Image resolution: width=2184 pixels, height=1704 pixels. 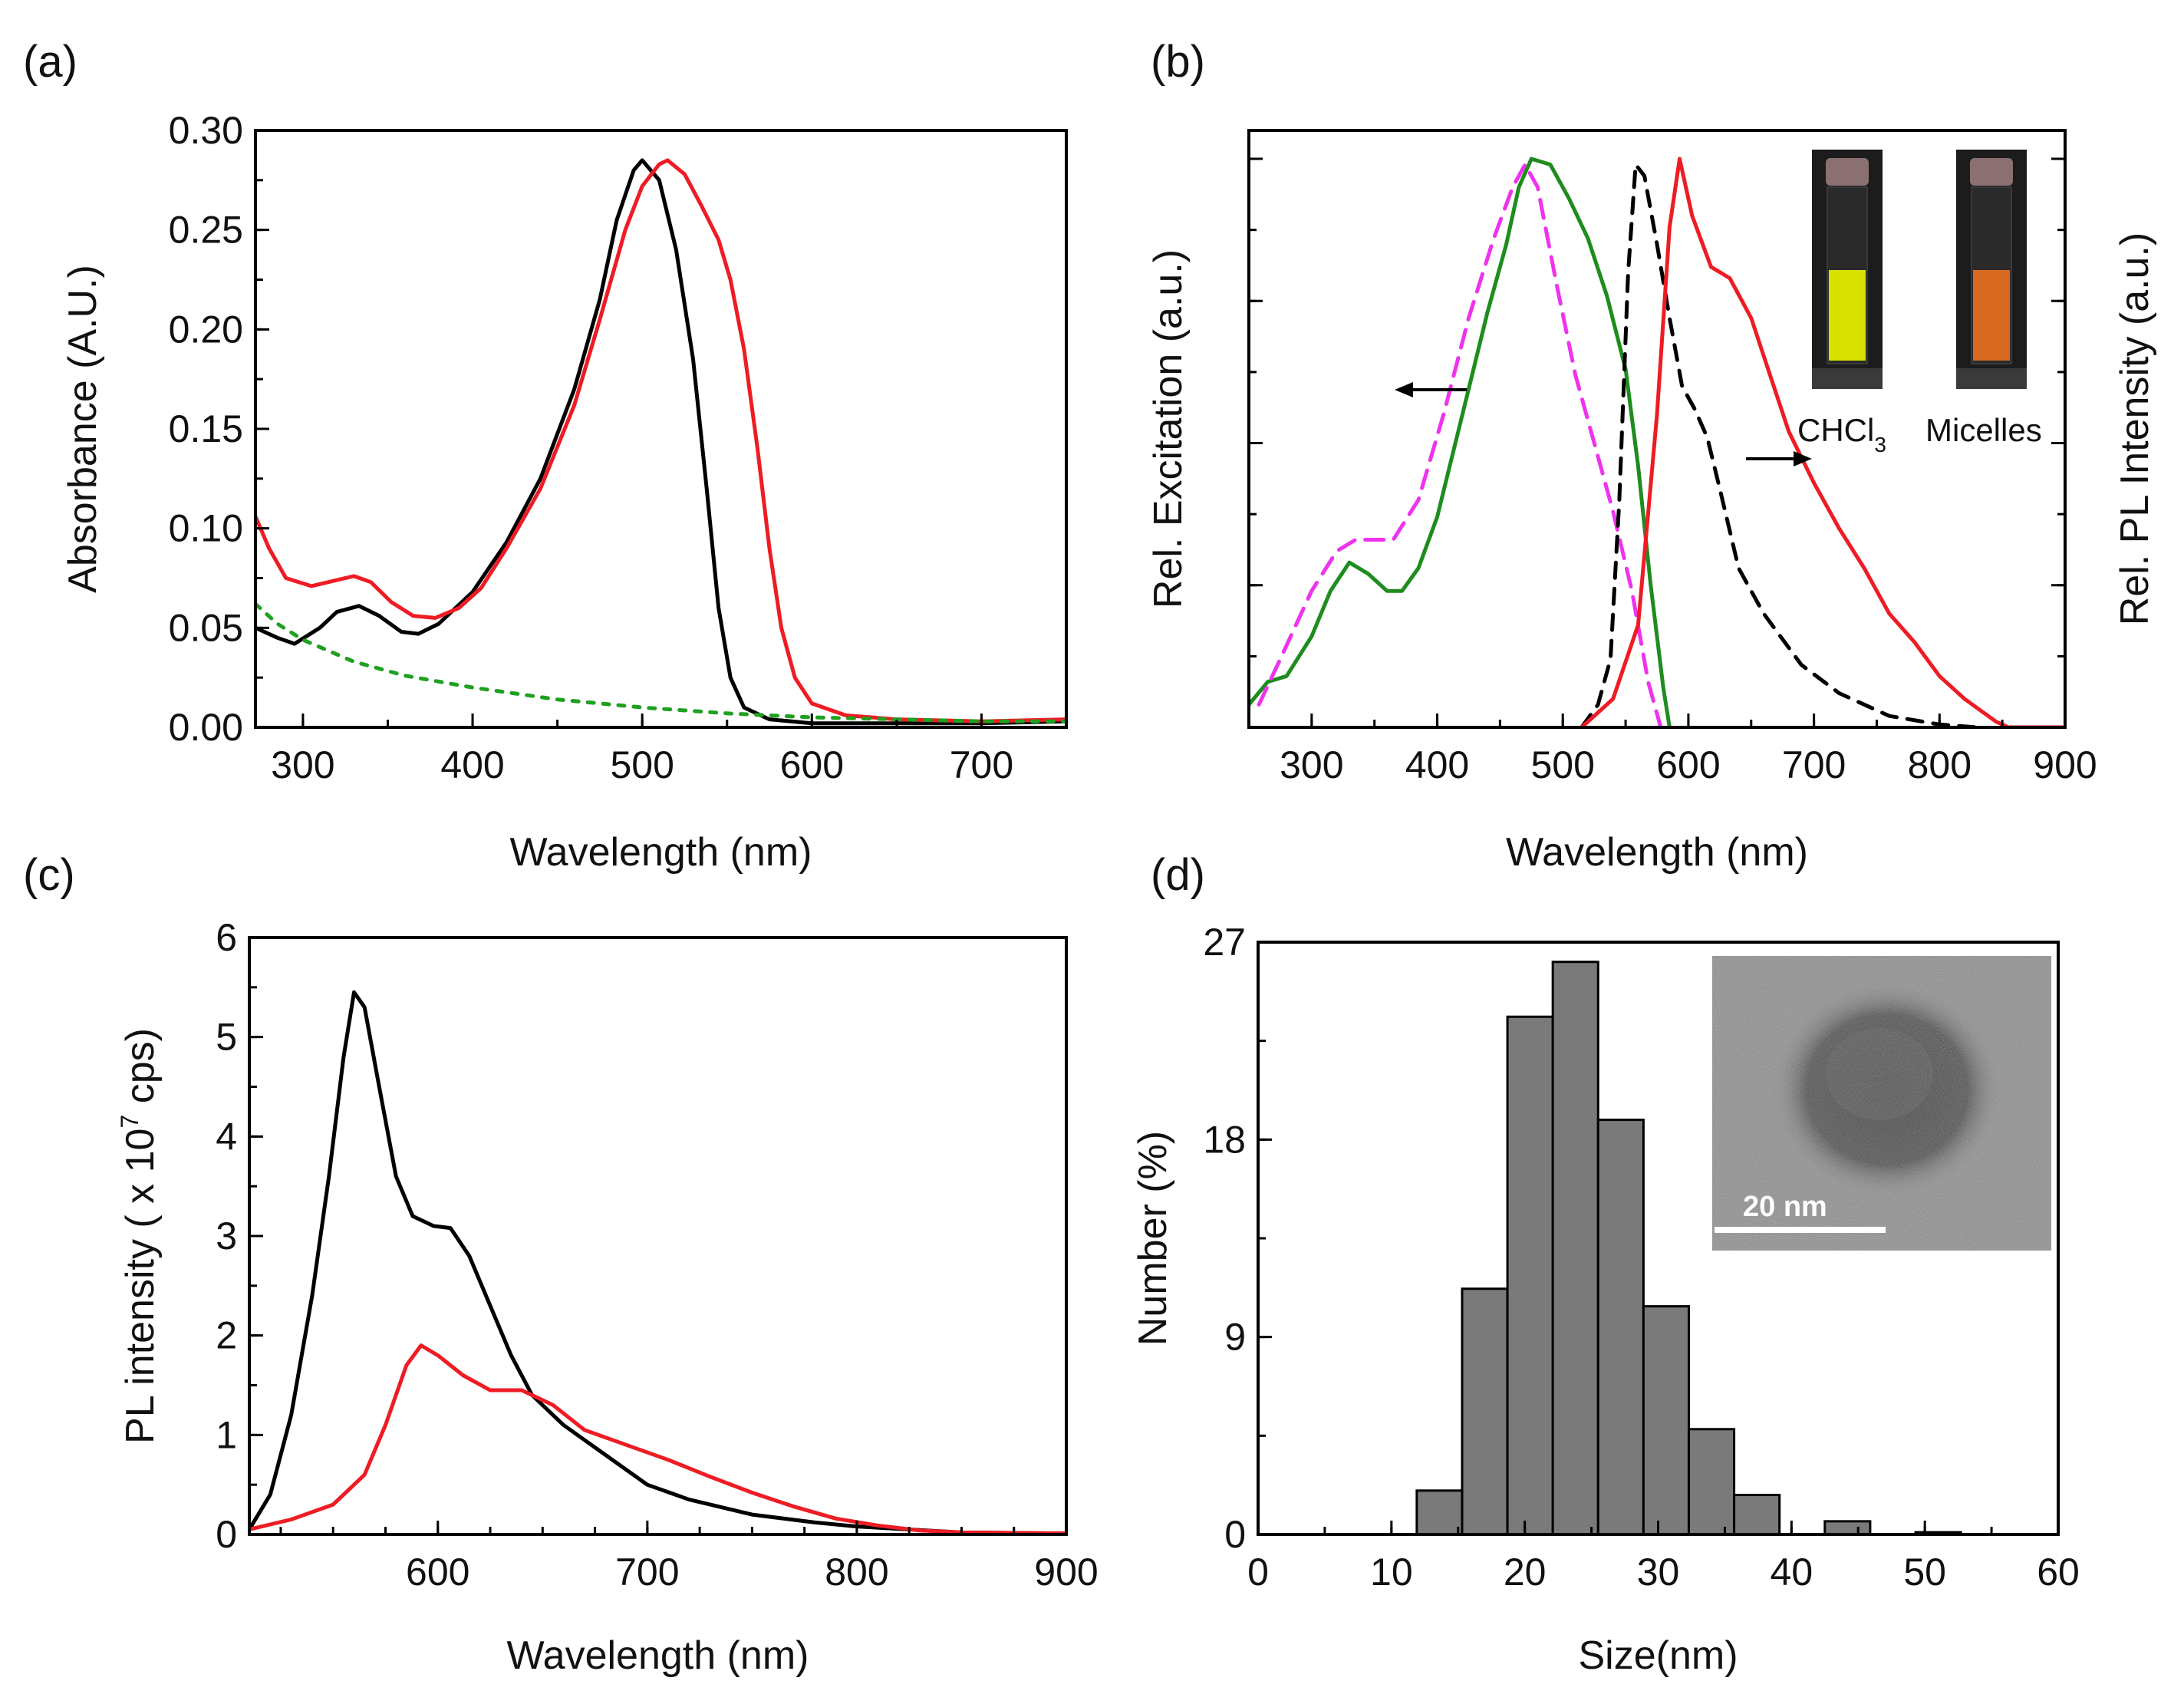 What do you see at coordinates (226, 1037) in the screenshot?
I see `y-tick-label-c: 5` at bounding box center [226, 1037].